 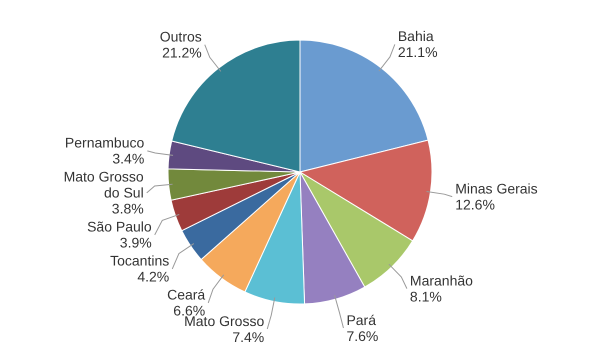 I want to click on slice-label: Outros, so click(x=181, y=36).